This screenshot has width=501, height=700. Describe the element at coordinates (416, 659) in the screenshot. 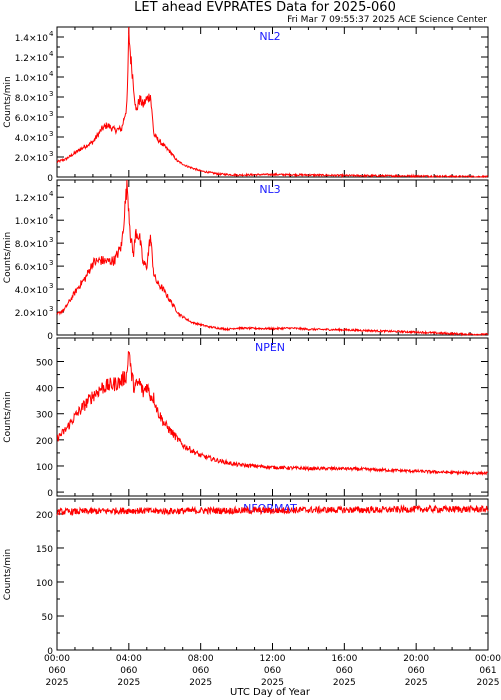

I see `x-tick-label-line: 20:00` at that location.